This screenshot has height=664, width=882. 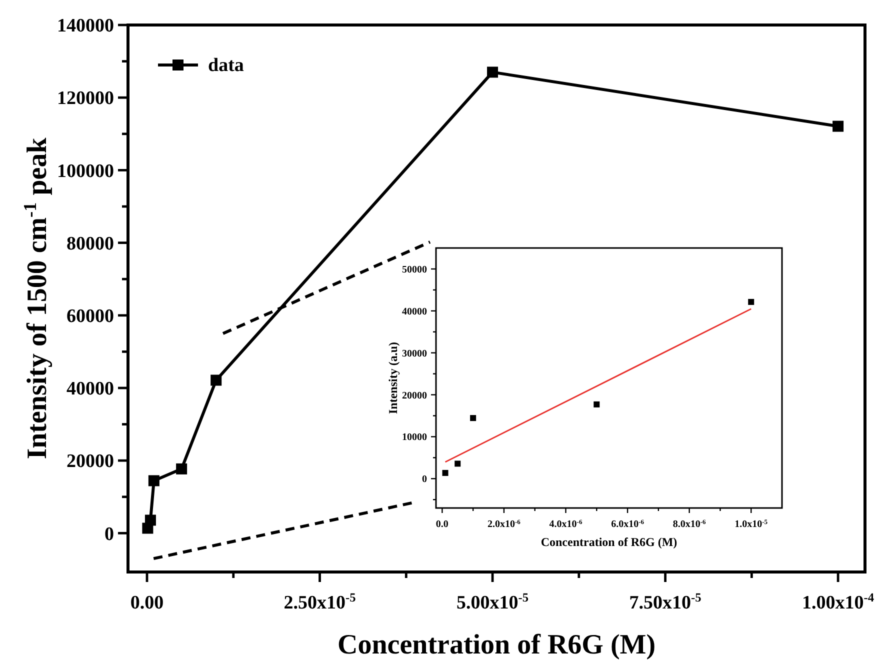 I want to click on y-axis-title: Intensity (a.u), so click(x=393, y=378).